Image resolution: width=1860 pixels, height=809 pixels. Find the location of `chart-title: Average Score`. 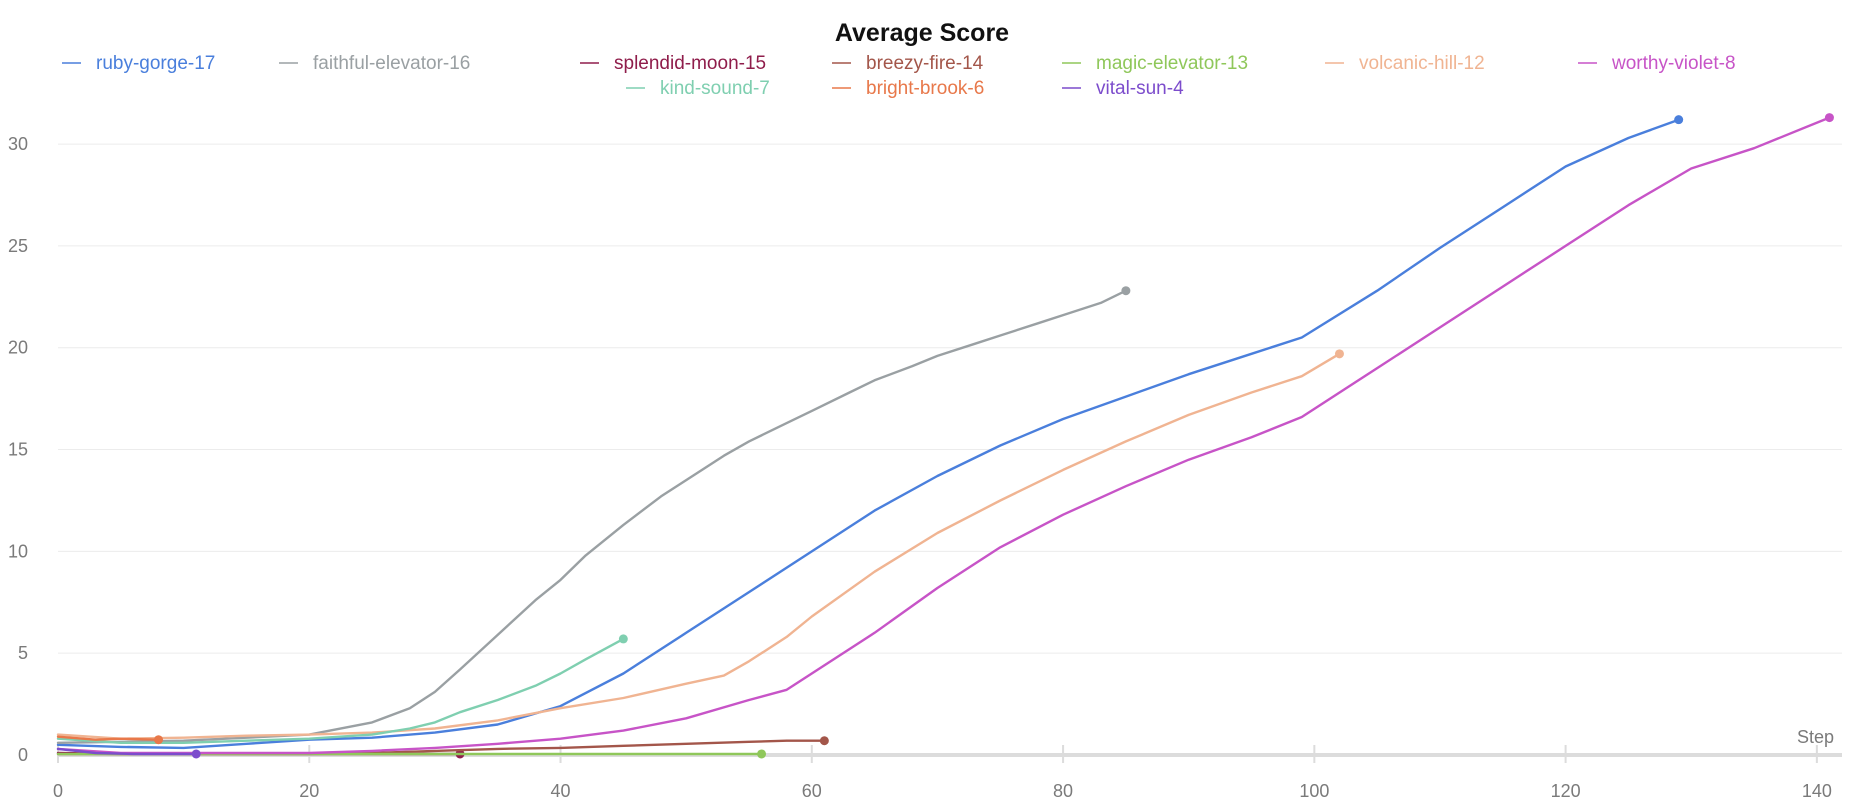

chart-title: Average Score is located at coordinates (922, 33).